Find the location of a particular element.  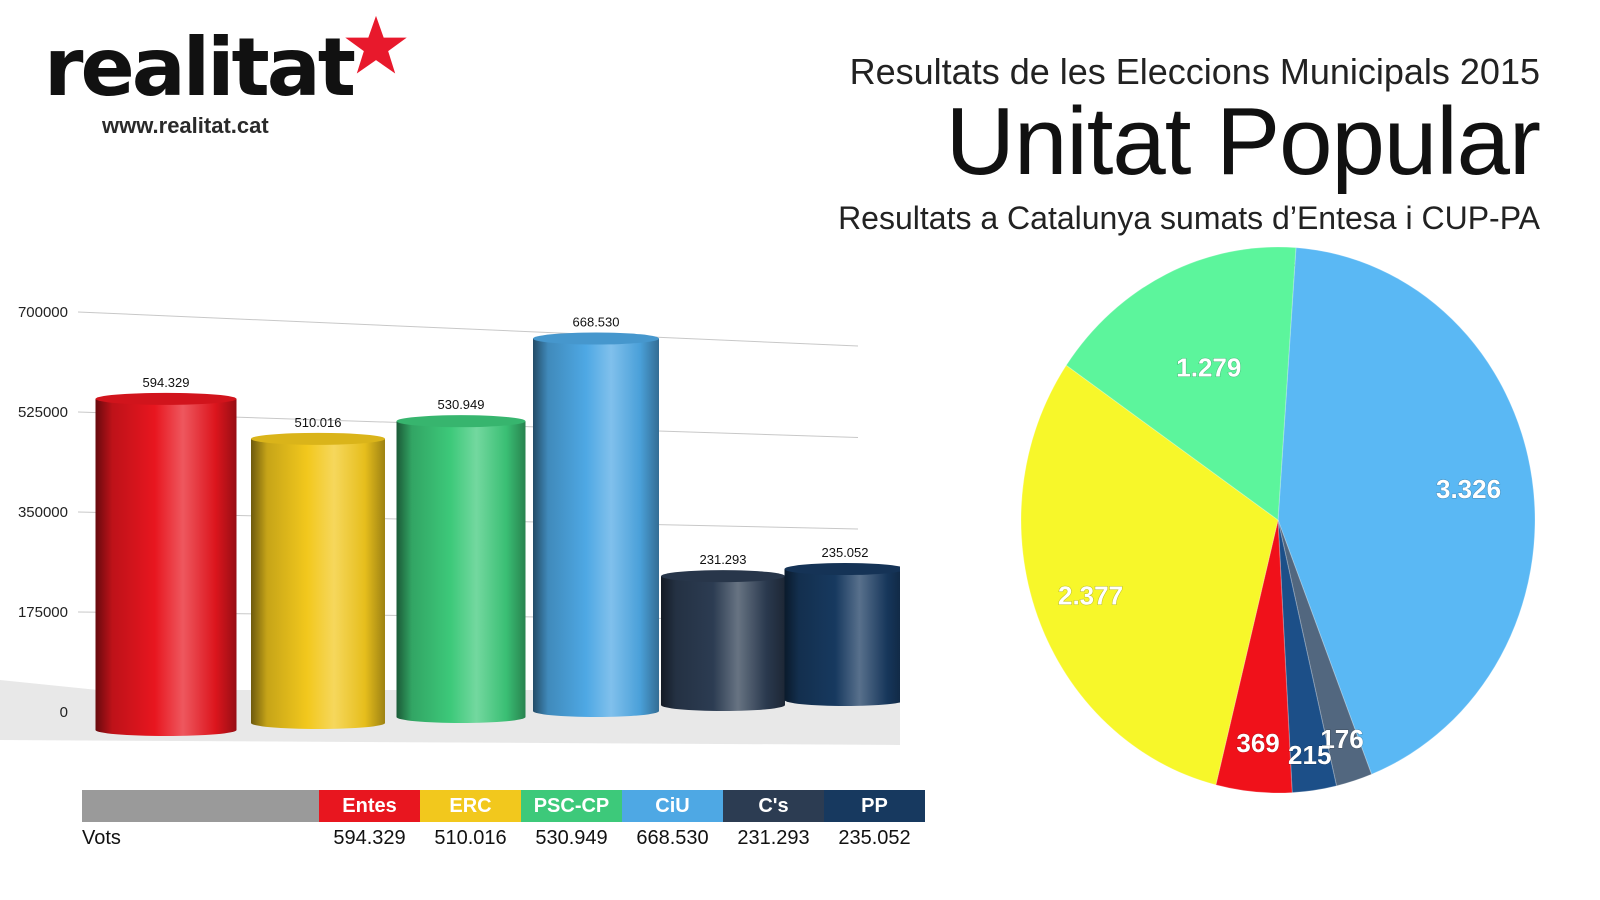

table-row-label: Vots is located at coordinates (101, 837).